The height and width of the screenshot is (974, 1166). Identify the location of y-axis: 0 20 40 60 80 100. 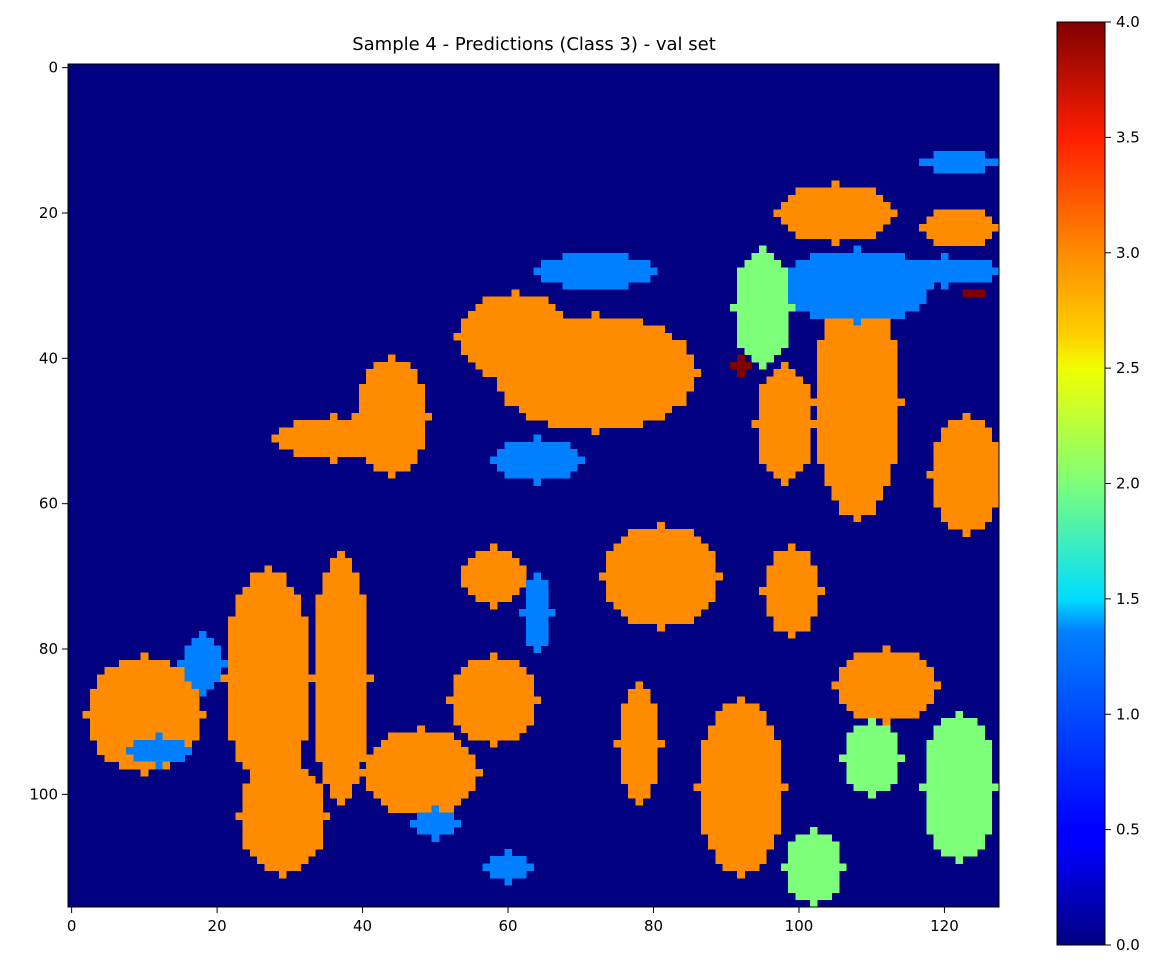
(48, 431).